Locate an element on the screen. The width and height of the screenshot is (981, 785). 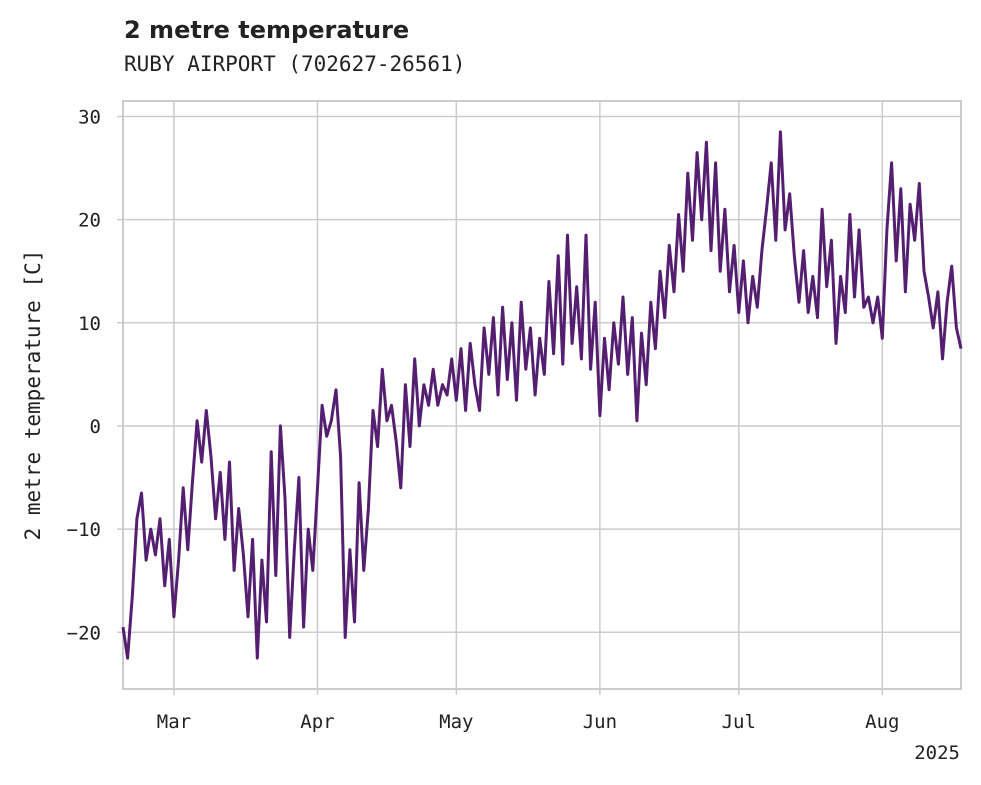
y-tick-label: 0 is located at coordinates (95, 427).